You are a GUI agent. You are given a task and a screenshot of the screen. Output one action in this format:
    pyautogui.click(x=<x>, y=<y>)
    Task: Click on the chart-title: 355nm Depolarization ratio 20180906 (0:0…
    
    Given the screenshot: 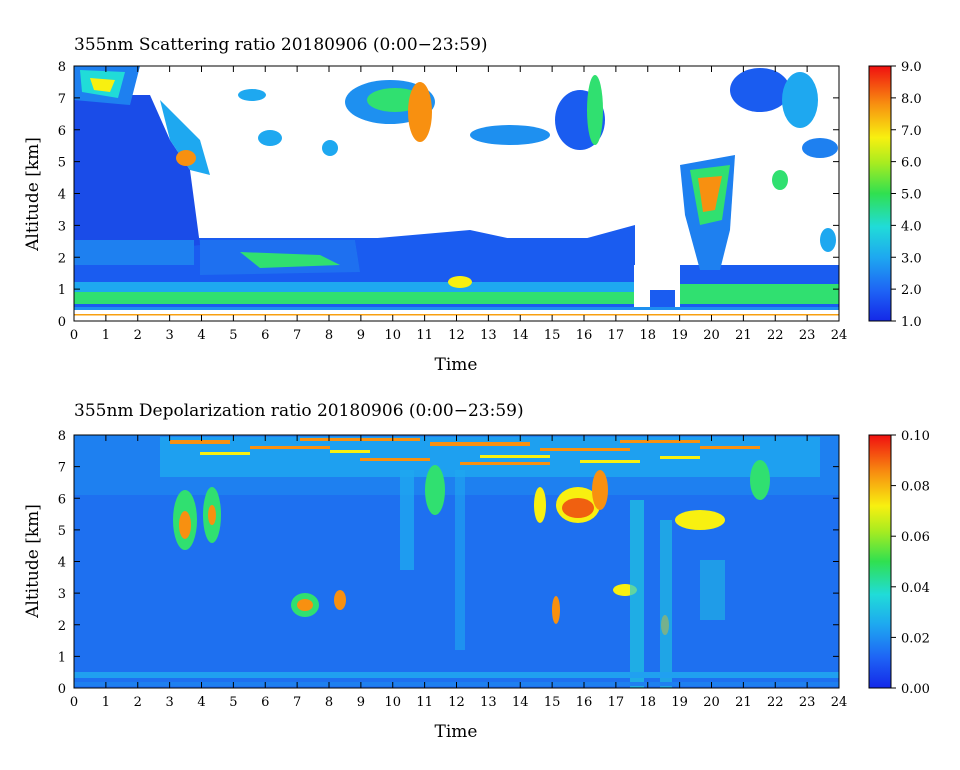 What is the action you would take?
    pyautogui.click(x=299, y=411)
    